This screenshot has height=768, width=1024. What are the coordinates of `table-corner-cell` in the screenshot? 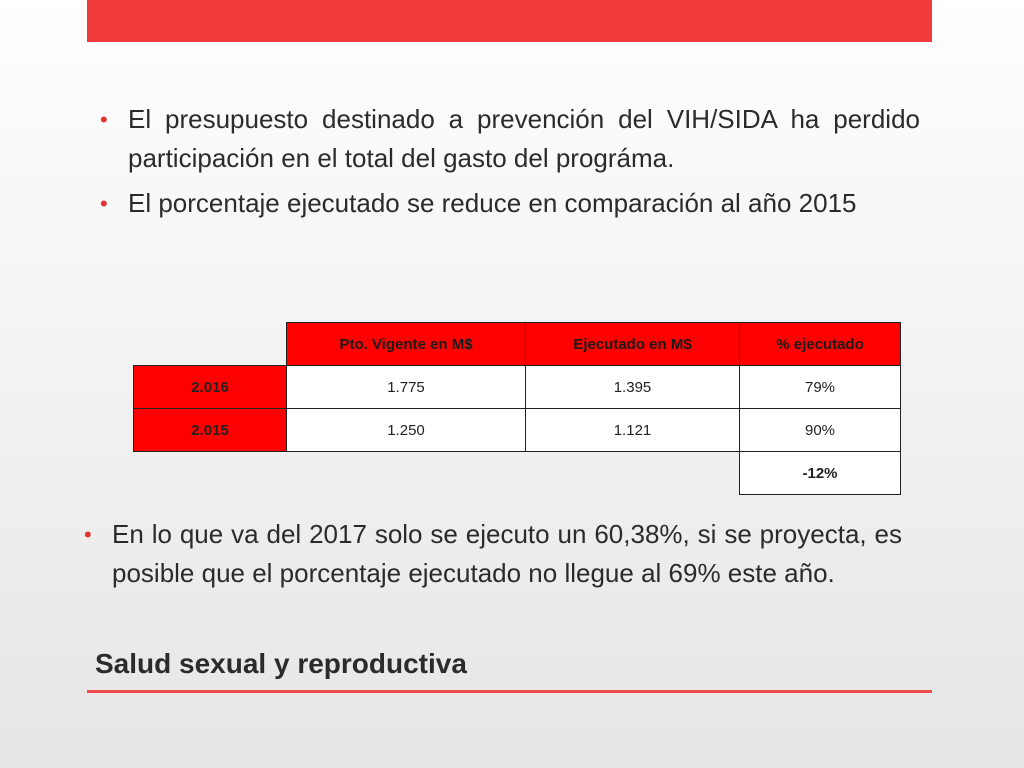 It's located at (210, 344).